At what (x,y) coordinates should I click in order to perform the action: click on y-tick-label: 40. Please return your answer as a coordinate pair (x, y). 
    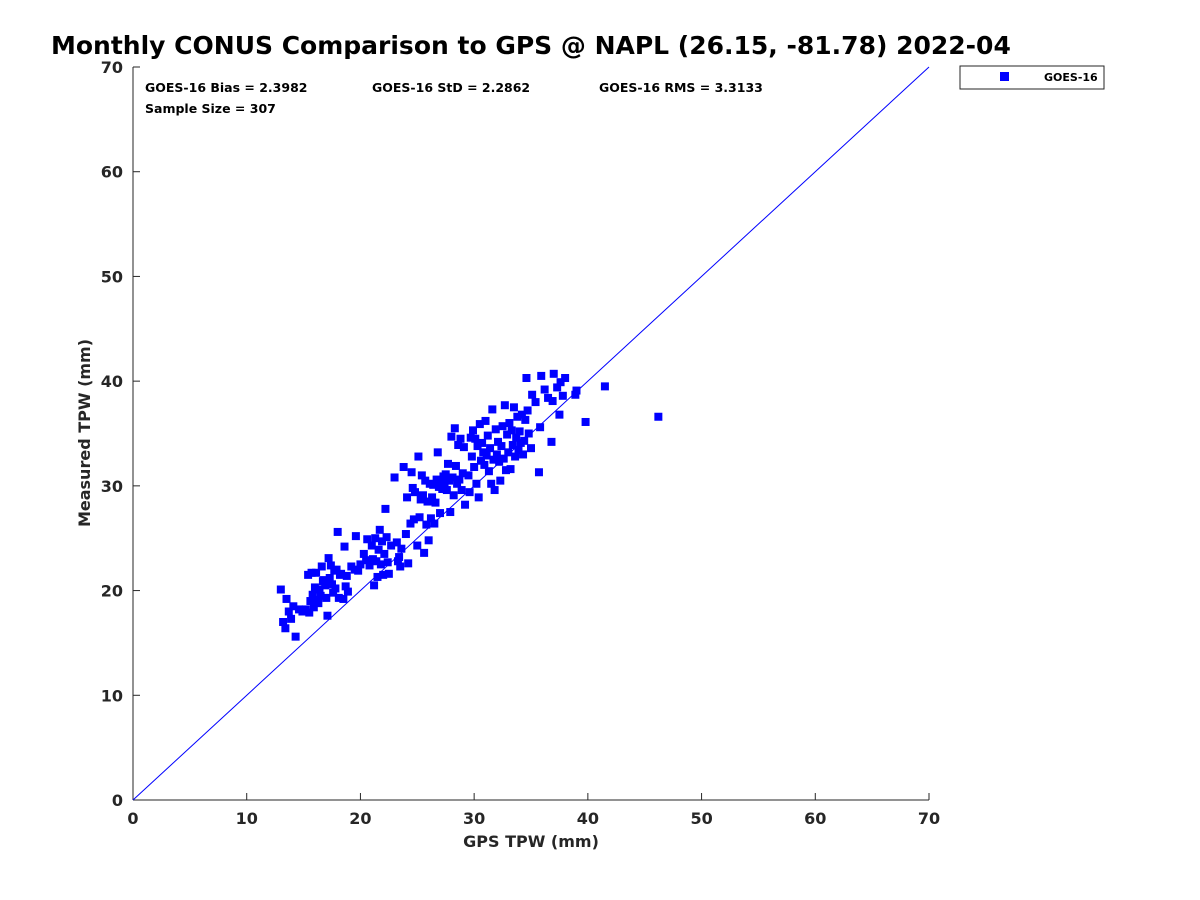
    Looking at the image, I should click on (112, 381).